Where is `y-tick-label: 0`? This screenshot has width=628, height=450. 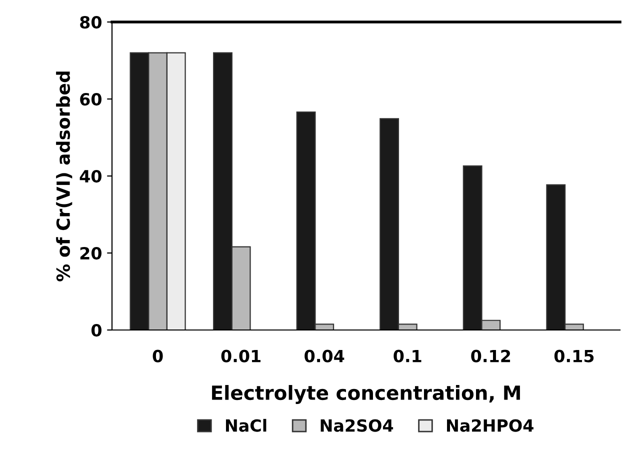
y-tick-label: 0 is located at coordinates (96, 330).